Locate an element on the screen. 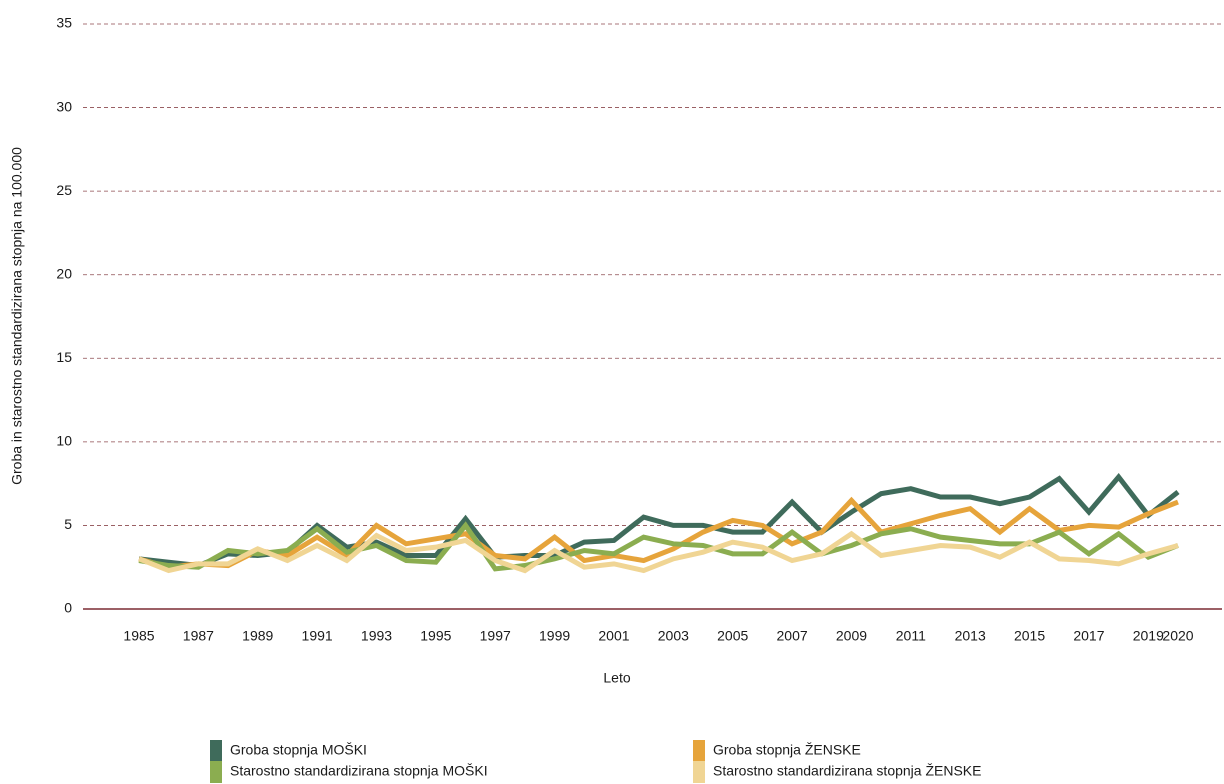  x-tick-label: 2003 is located at coordinates (673, 636).